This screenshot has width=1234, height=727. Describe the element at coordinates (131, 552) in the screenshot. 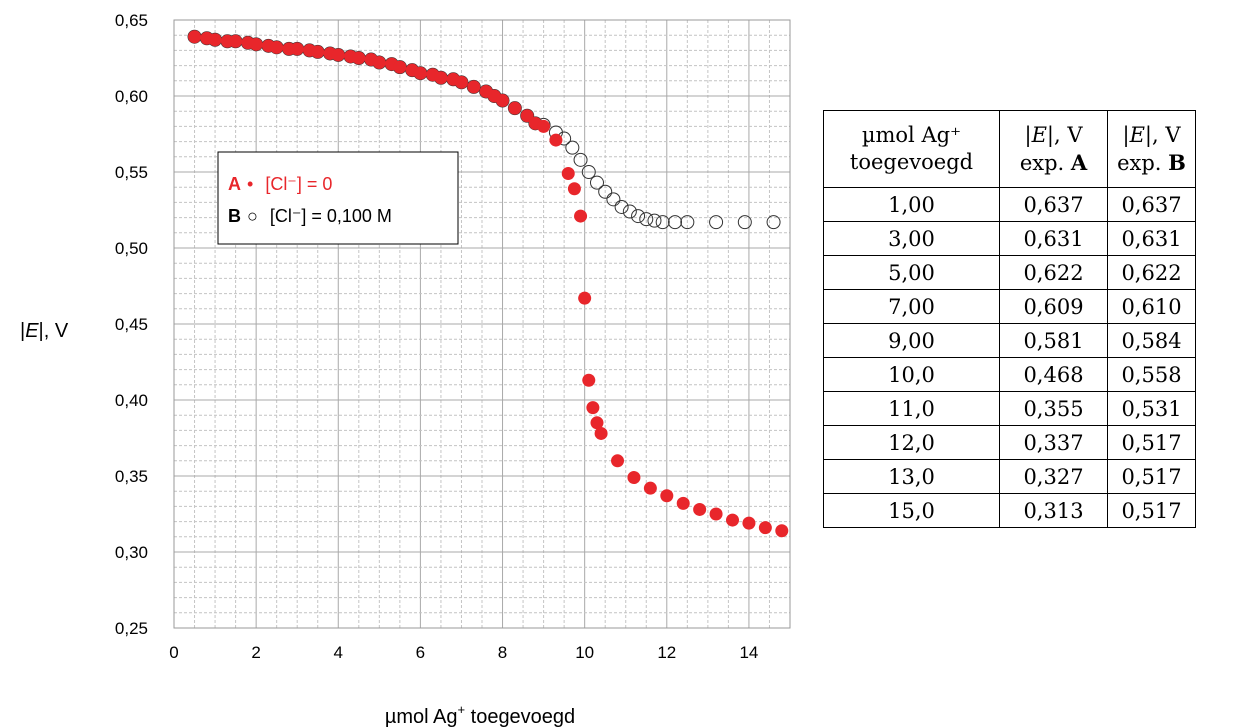

I see `y-tick-label: 0,30` at that location.